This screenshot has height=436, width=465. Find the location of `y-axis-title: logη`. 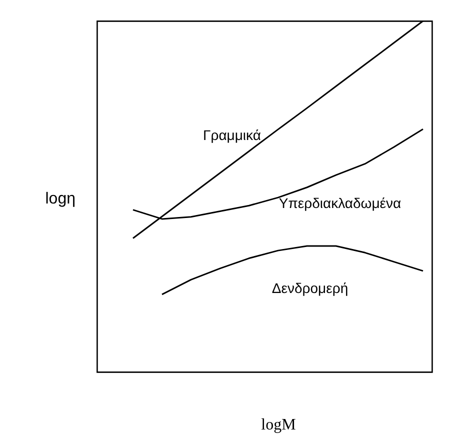

y-axis-title: logη is located at coordinates (60, 199).